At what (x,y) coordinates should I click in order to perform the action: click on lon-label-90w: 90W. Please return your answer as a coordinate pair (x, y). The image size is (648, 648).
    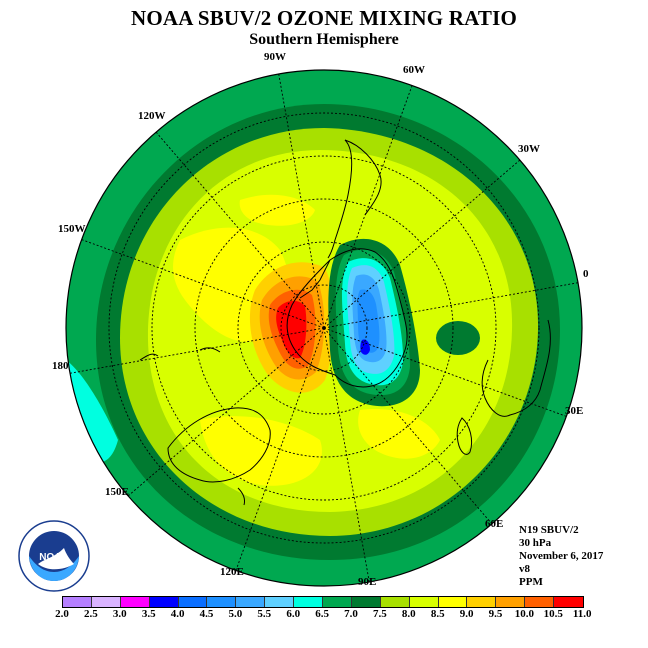
    Looking at the image, I should click on (275, 57).